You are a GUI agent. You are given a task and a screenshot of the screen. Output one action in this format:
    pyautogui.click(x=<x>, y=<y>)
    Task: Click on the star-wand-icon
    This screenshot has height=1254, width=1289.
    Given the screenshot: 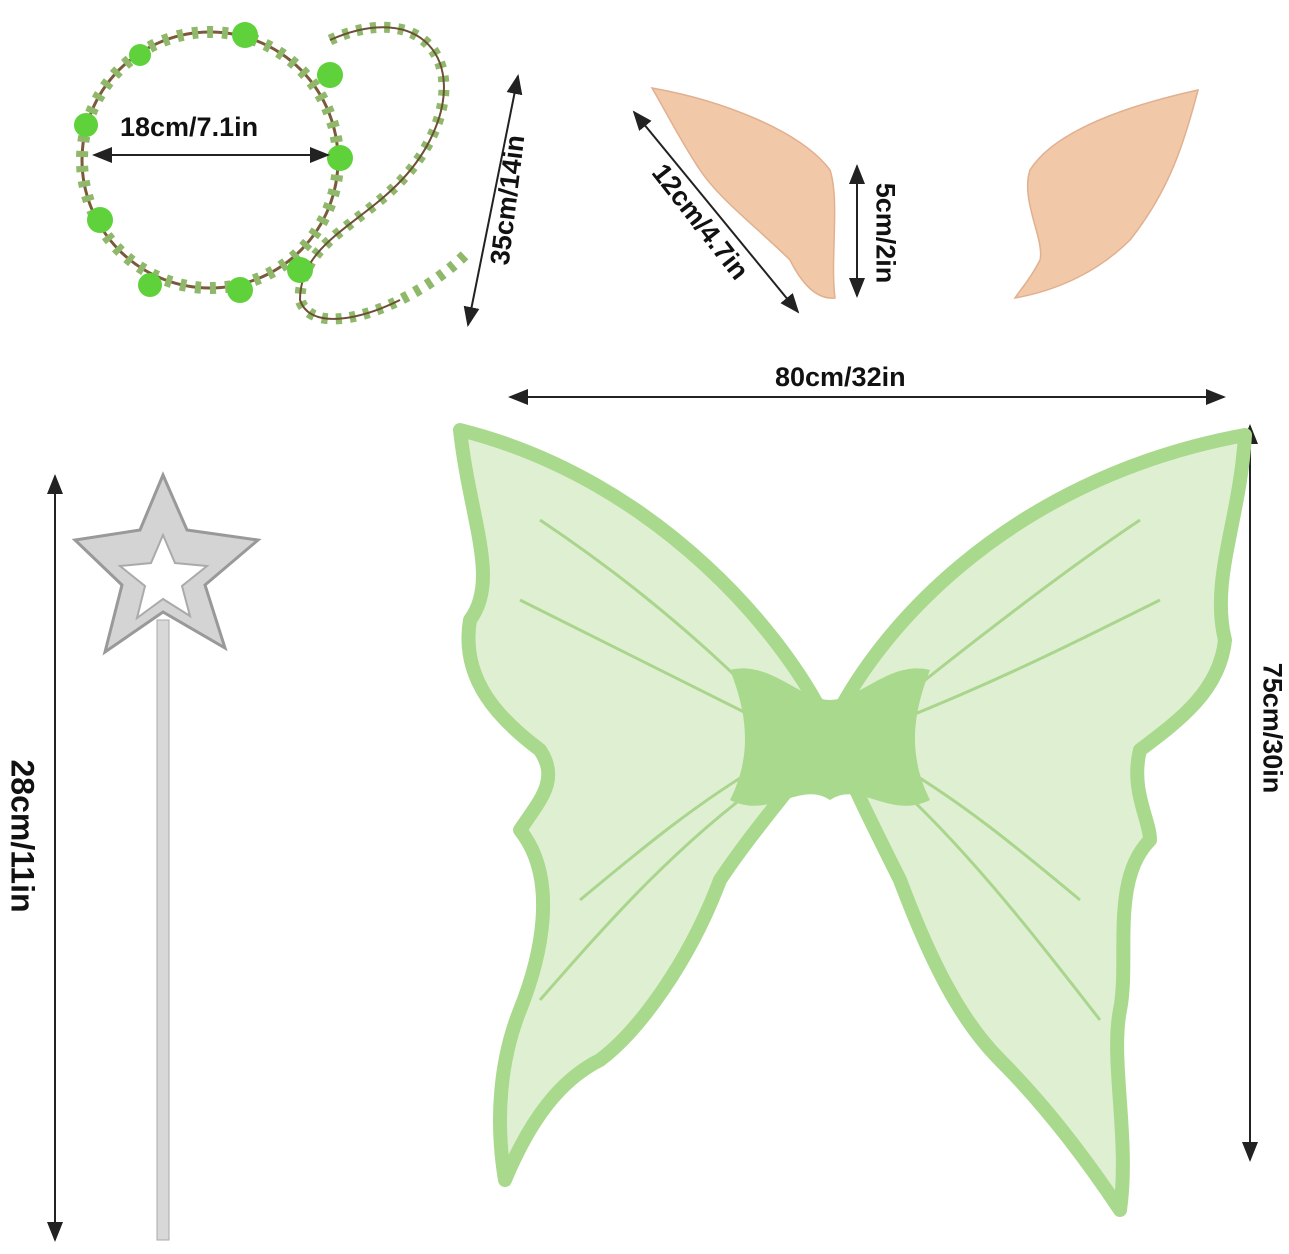 What is the action you would take?
    pyautogui.click(x=166, y=856)
    